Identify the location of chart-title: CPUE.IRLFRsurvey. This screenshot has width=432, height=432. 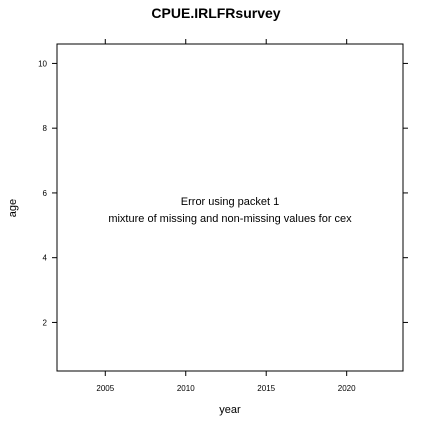
(215, 13).